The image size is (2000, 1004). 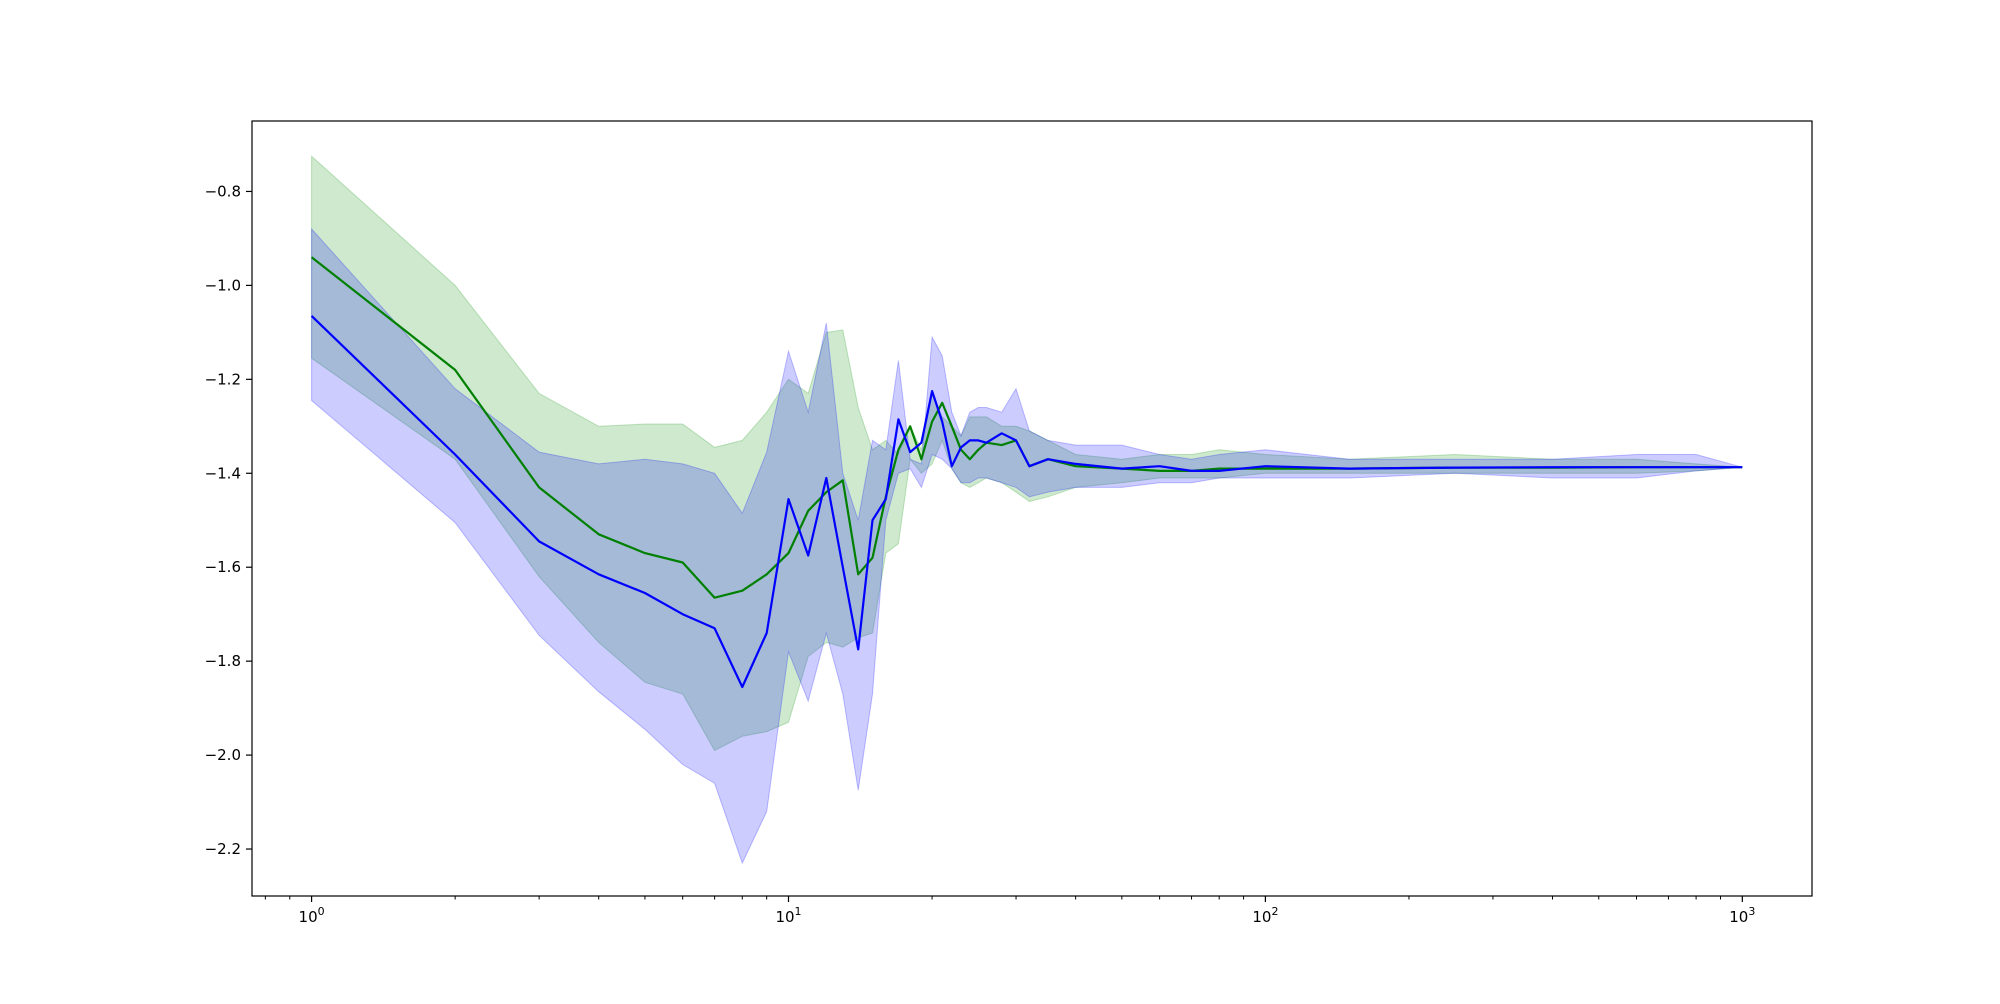 What do you see at coordinates (1265, 915) in the screenshot?
I see `x-tick-label: 10²` at bounding box center [1265, 915].